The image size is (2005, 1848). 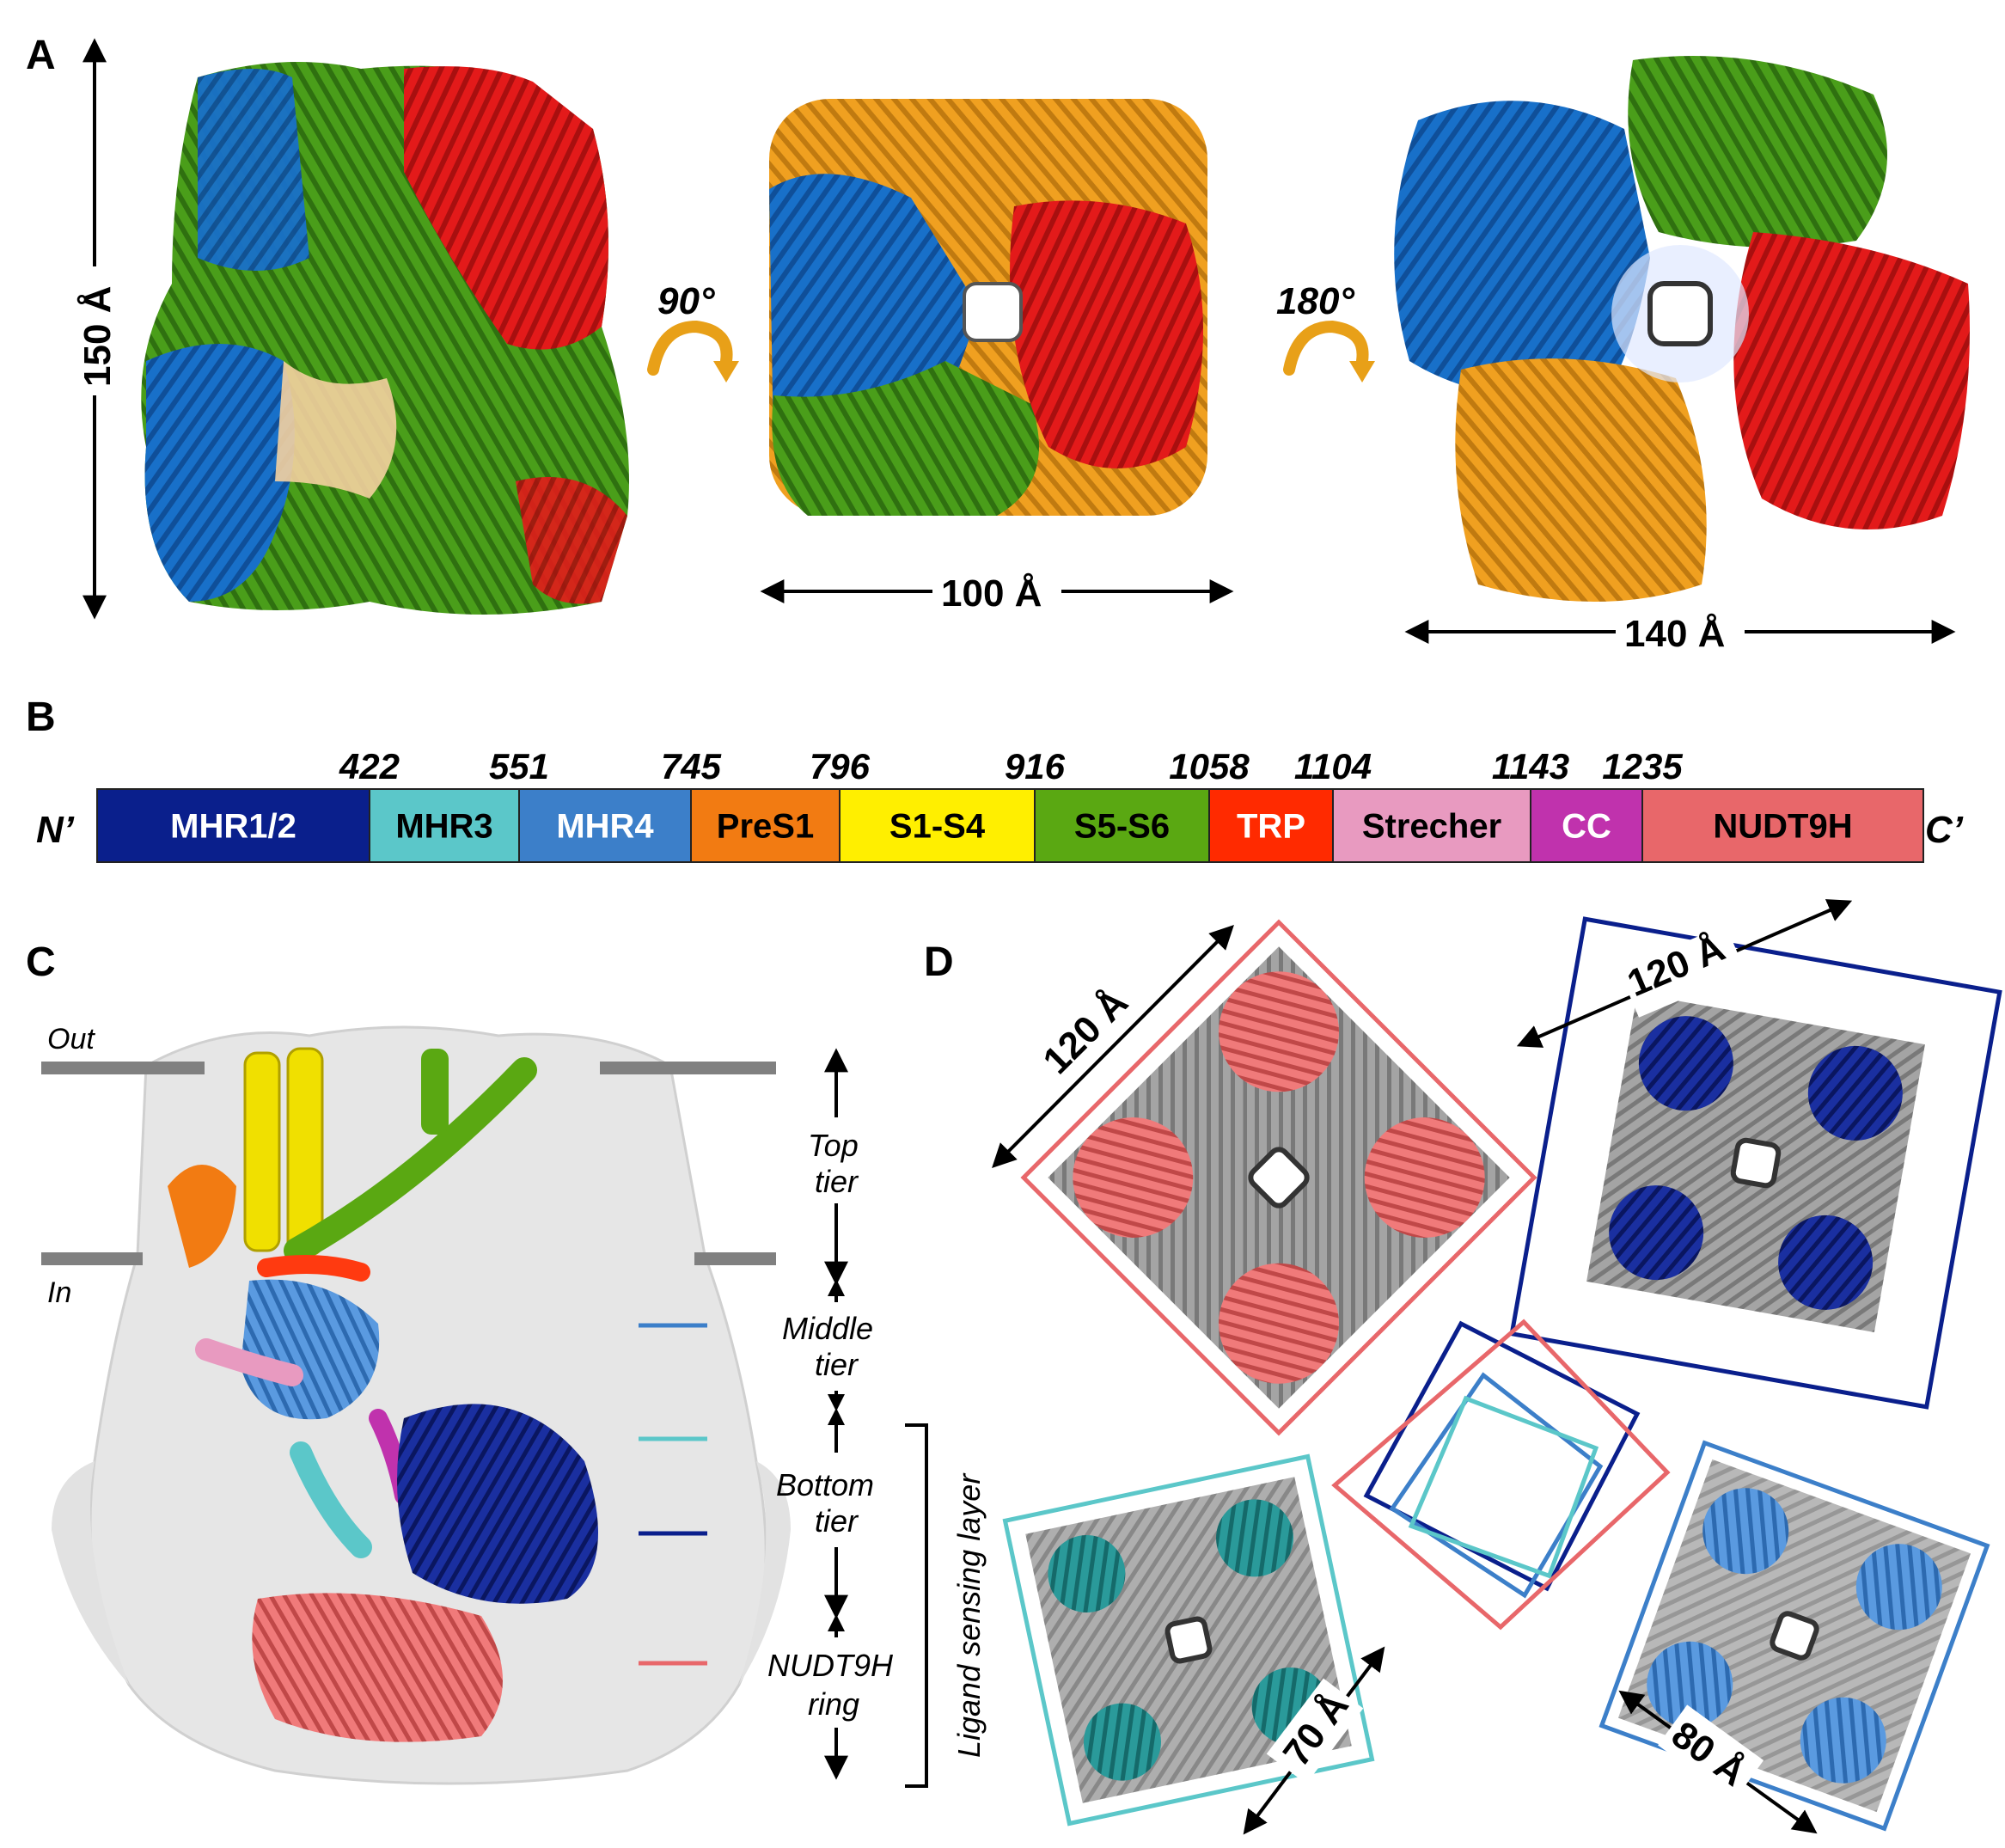 What do you see at coordinates (41, 962) in the screenshot?
I see `panel-c-letter: C` at bounding box center [41, 962].